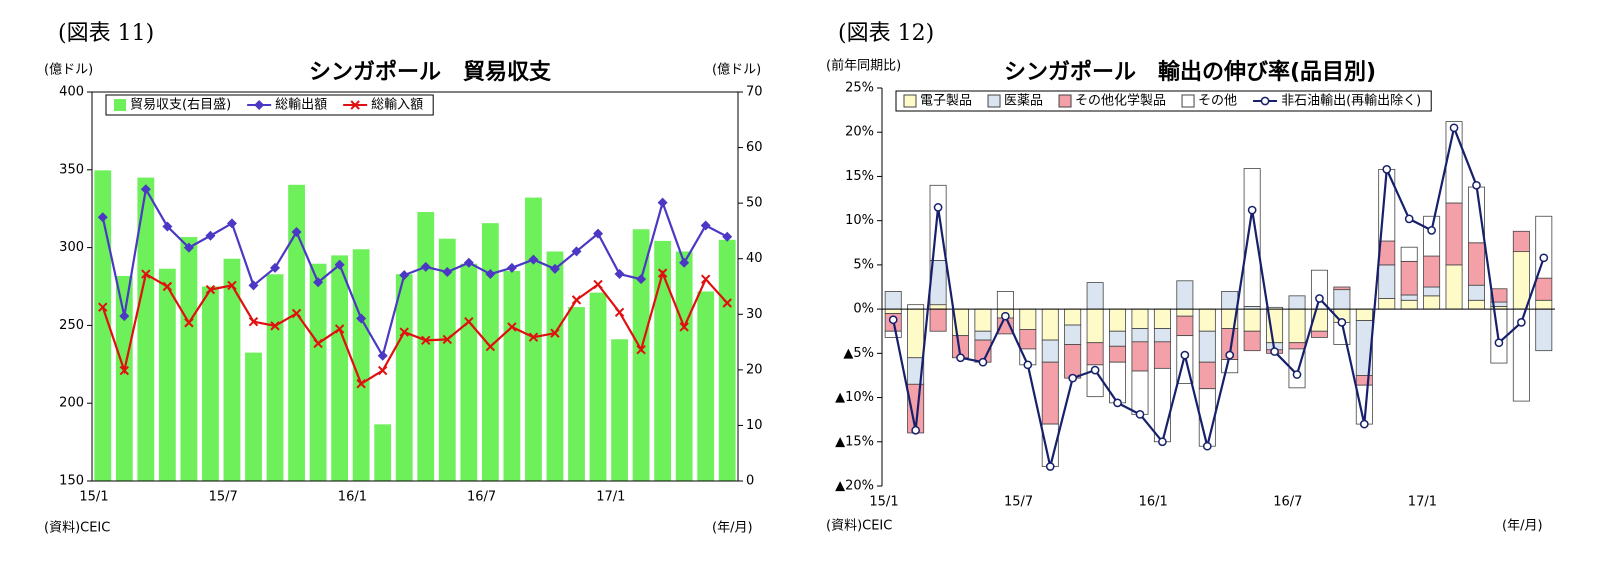  Describe the element at coordinates (859, 88) in the screenshot. I see `y-tick-label: 25%` at that location.